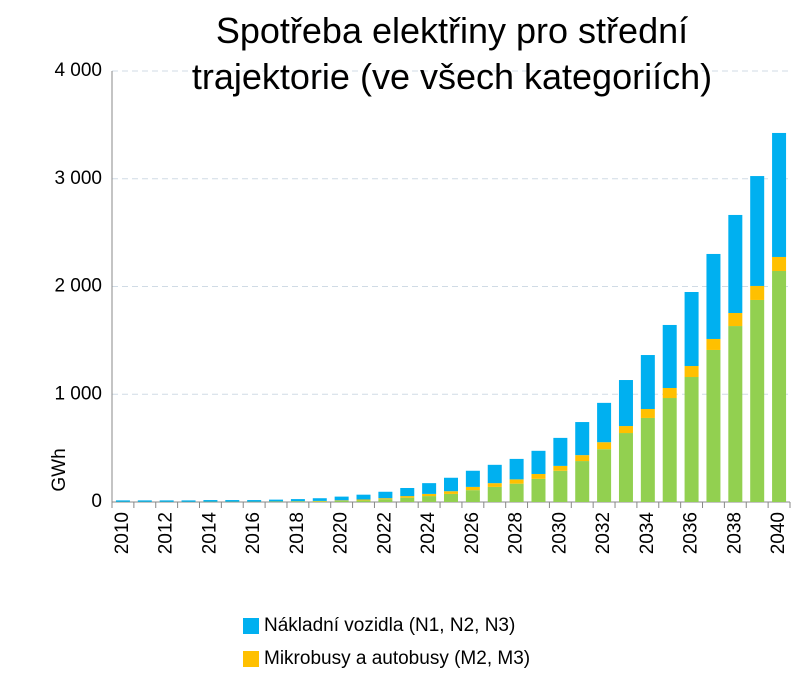  Describe the element at coordinates (472, 533) in the screenshot. I see `x-tick-label: 2026` at that location.